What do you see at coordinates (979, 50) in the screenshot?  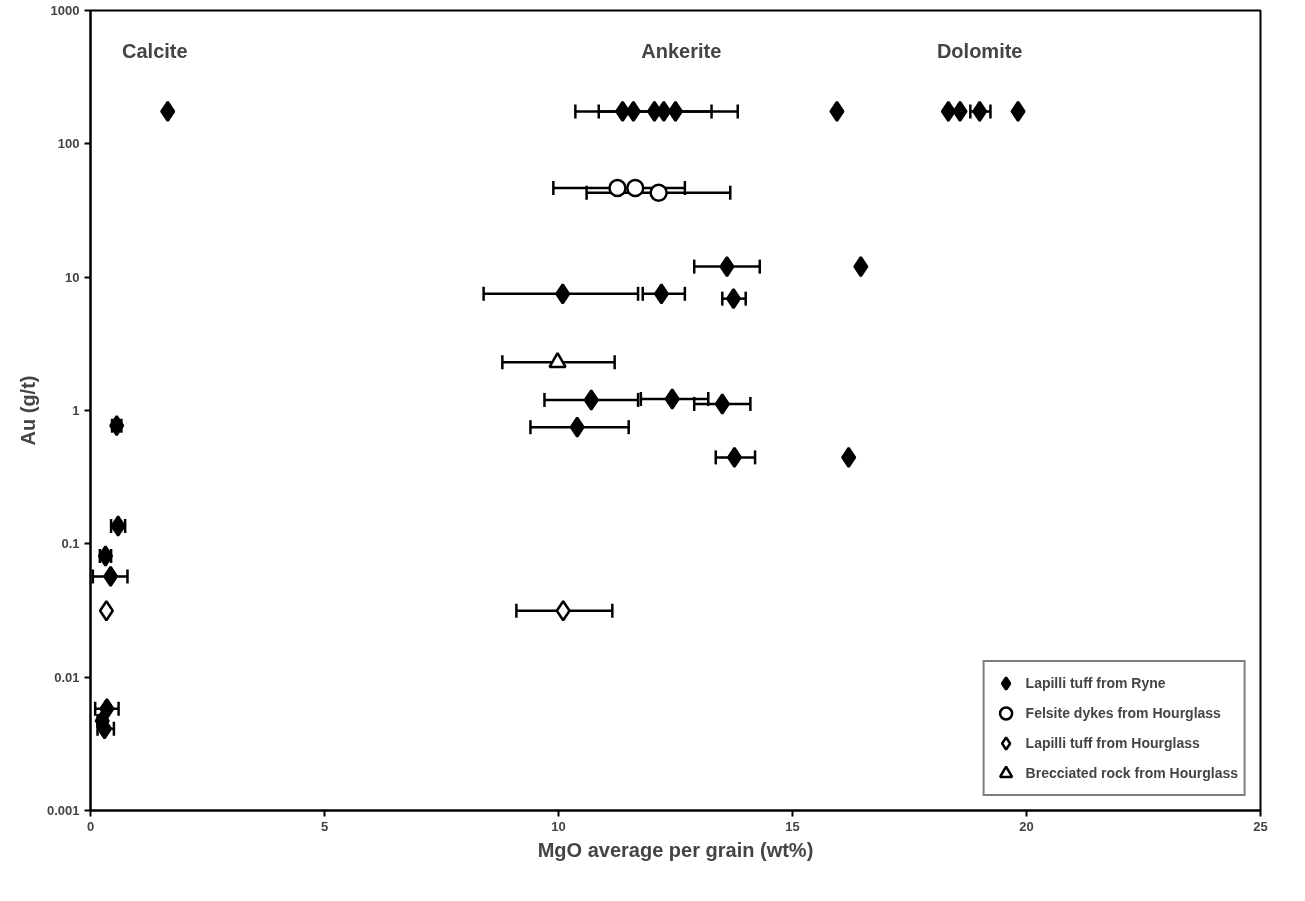 I see `annotation: Dolomite` at bounding box center [979, 50].